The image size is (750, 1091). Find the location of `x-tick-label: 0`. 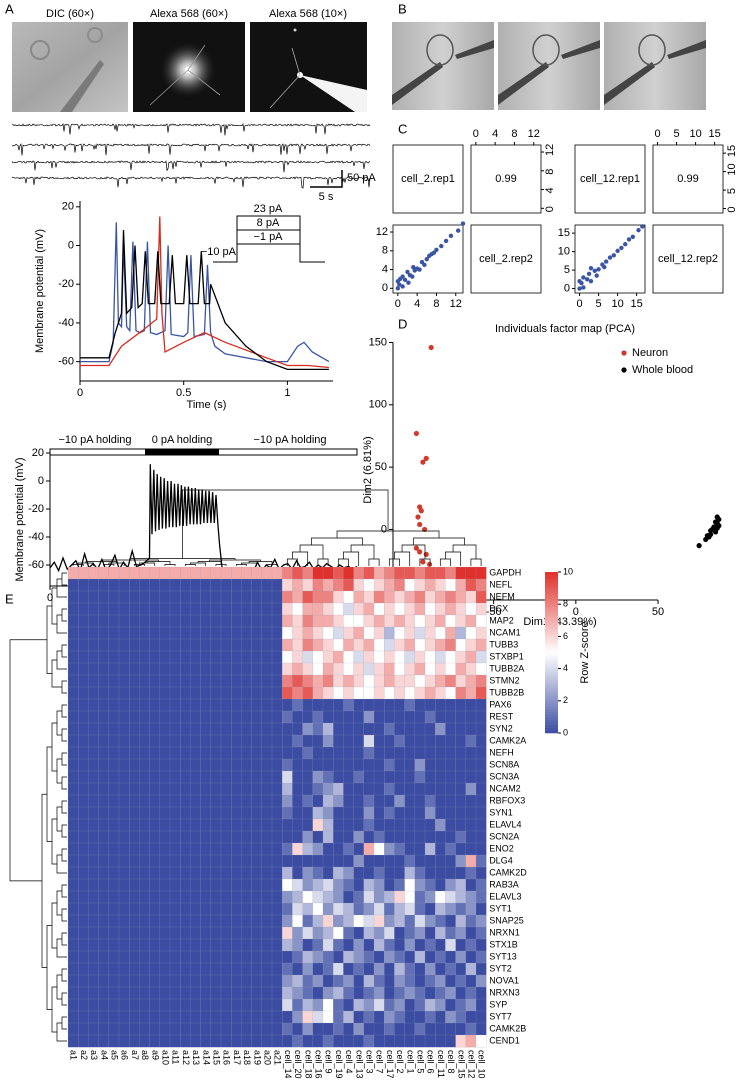

x-tick-label: 0 is located at coordinates (576, 612).